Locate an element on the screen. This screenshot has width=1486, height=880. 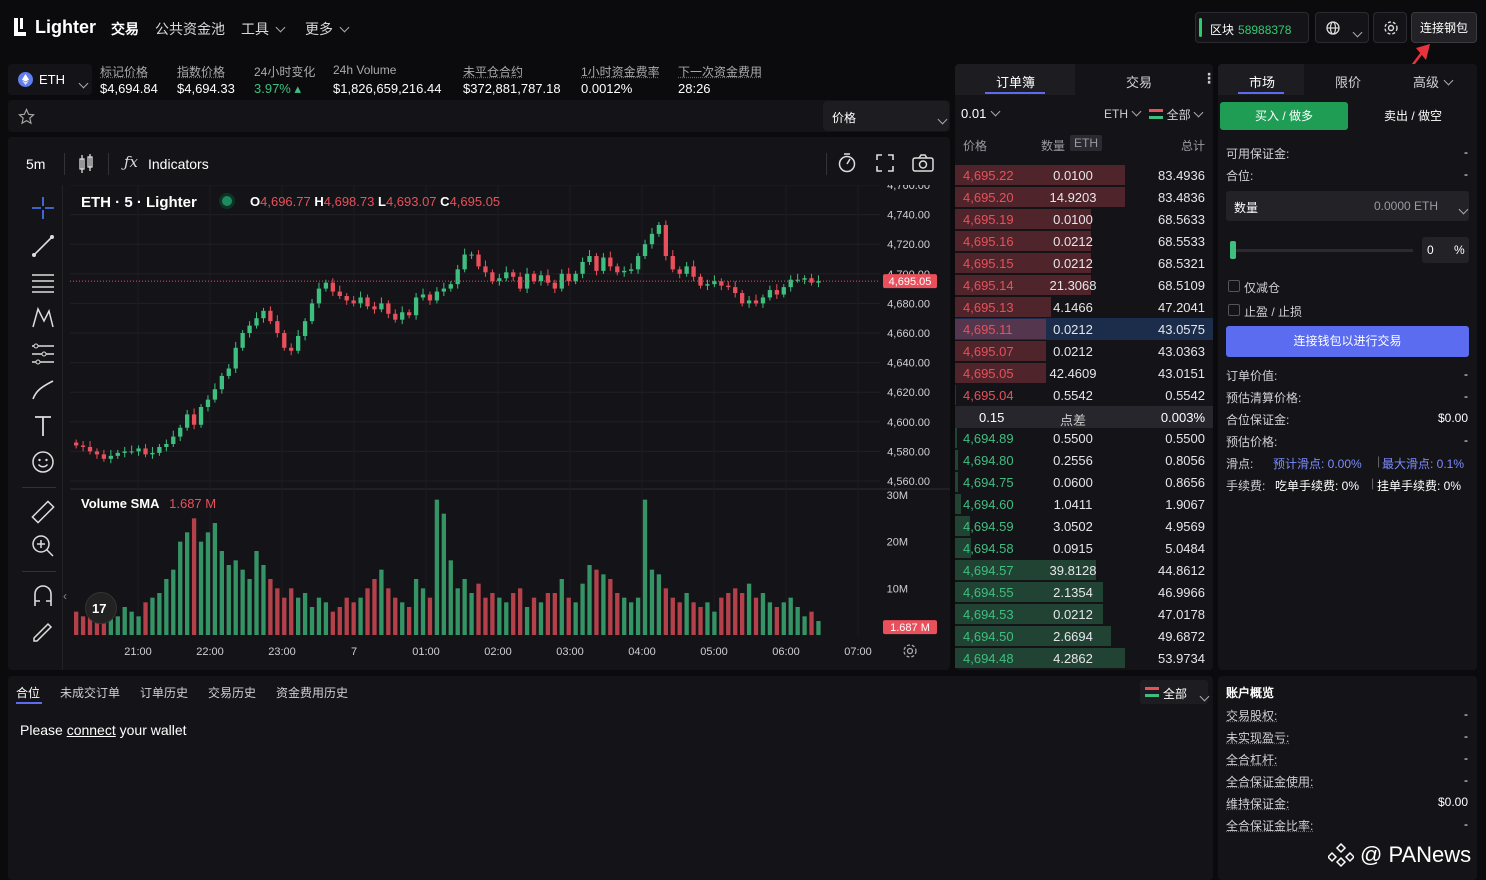
bid-row: 4,694.59 3.0502 4.9569 is located at coordinates (1084, 526).